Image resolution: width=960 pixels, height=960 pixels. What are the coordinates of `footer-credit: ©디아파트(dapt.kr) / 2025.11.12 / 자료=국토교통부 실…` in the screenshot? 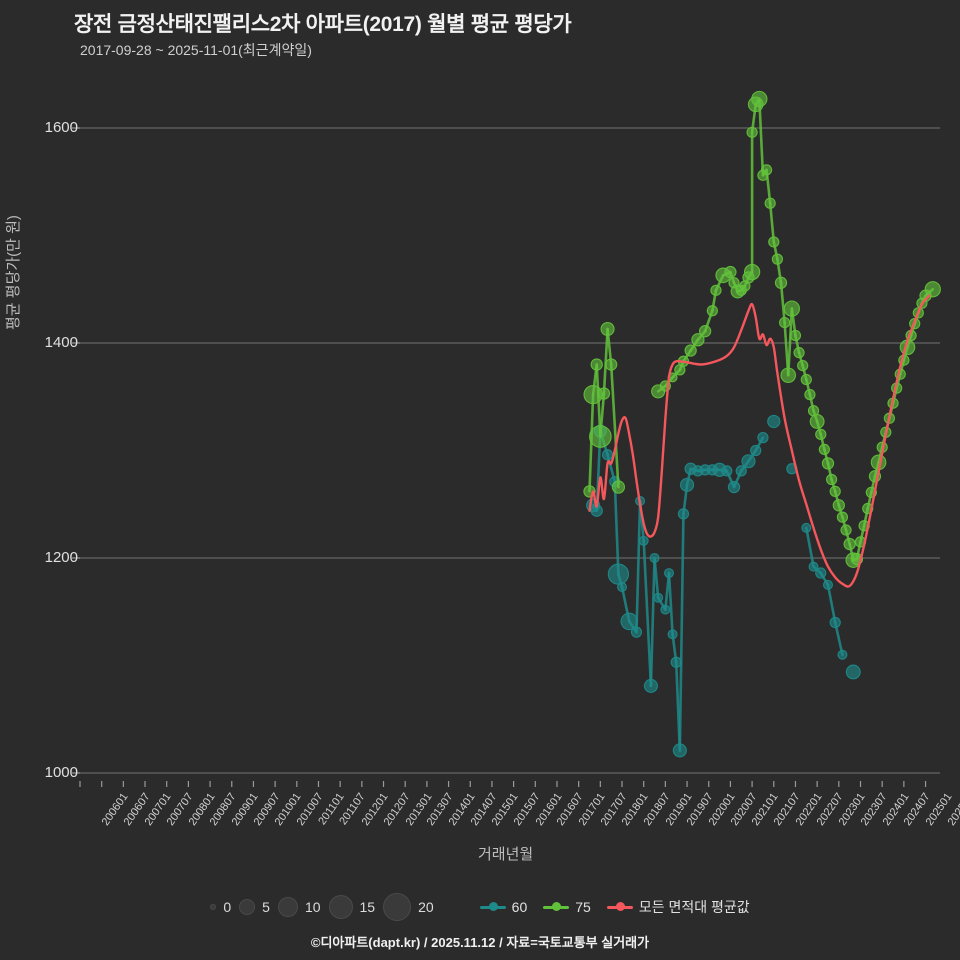 It's located at (480, 942).